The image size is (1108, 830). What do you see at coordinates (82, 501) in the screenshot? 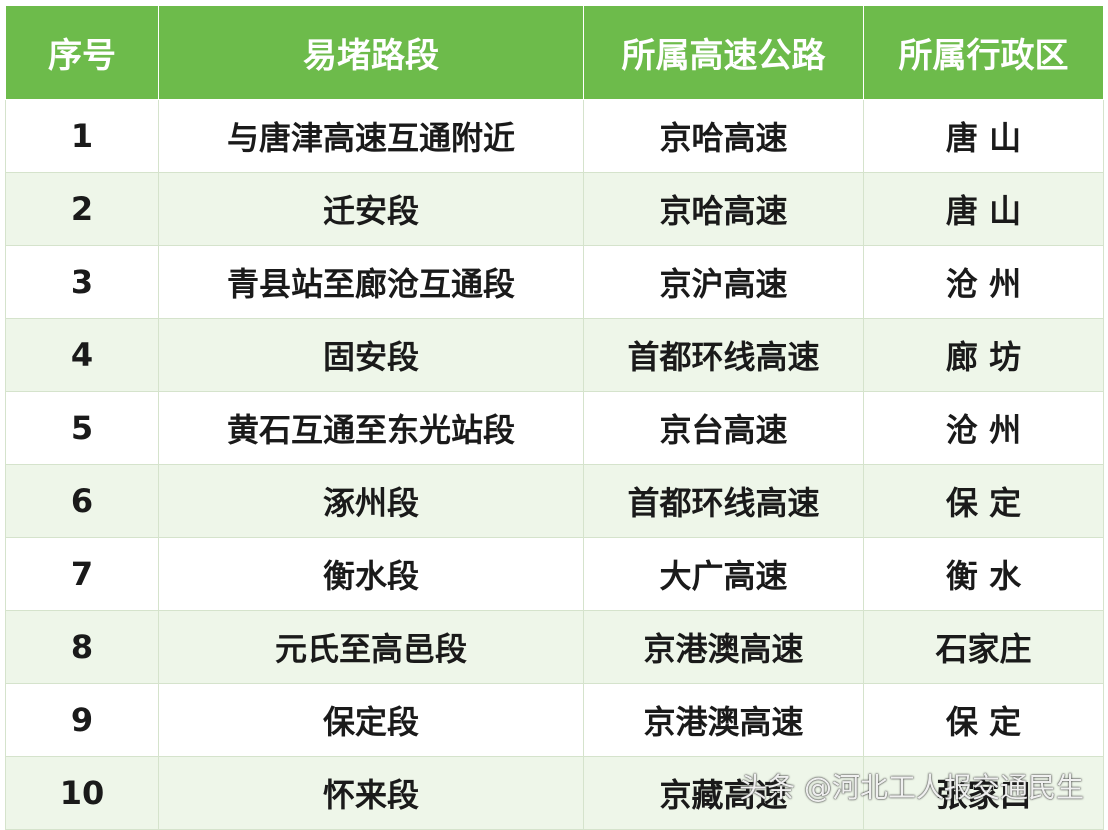
I see `table-cell: 6` at bounding box center [82, 501].